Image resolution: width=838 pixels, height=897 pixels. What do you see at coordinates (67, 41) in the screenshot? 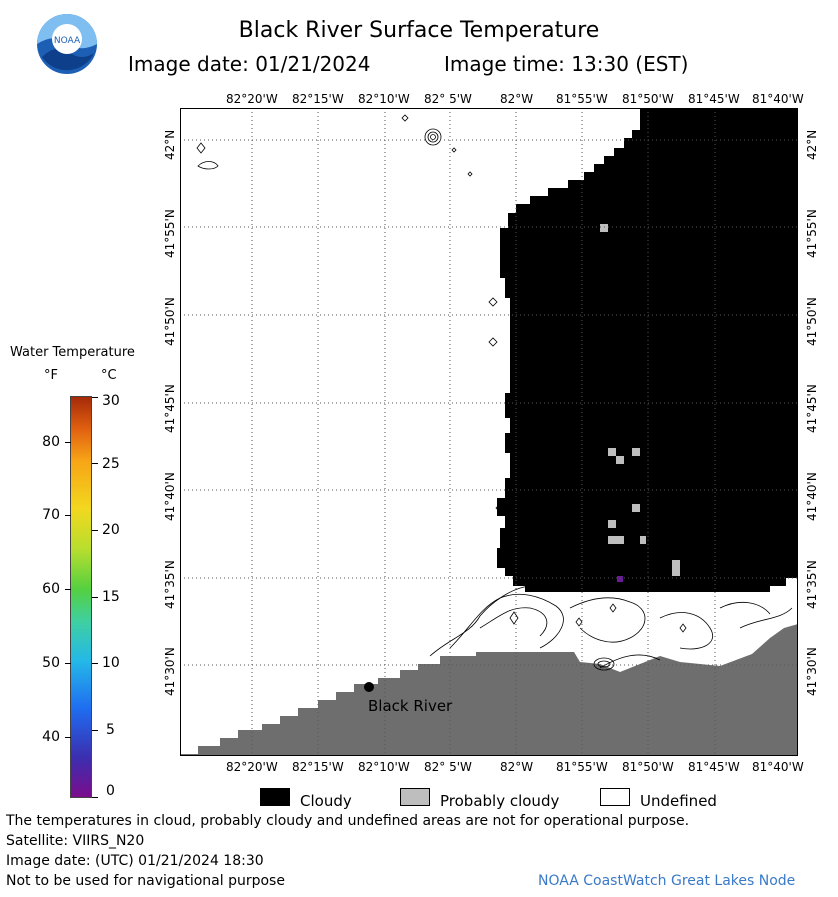
I see `logo-text: NOAA` at bounding box center [67, 41].